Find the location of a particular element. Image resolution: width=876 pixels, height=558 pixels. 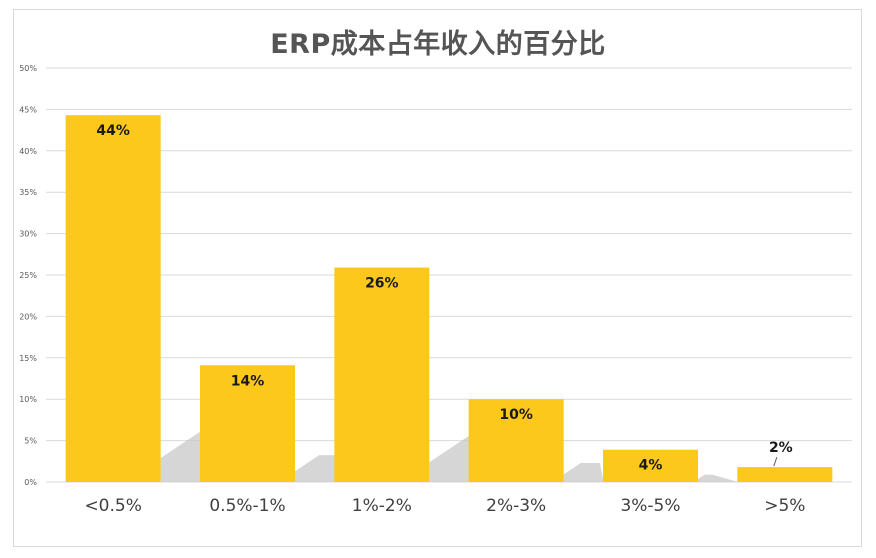

value-label: 10% is located at coordinates (516, 415).